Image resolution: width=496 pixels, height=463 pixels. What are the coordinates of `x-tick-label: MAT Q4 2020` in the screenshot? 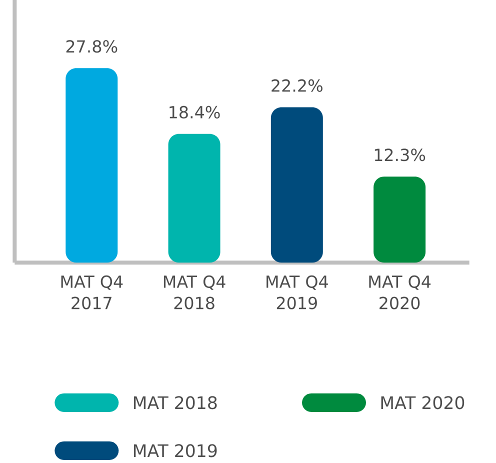 It's located at (400, 293).